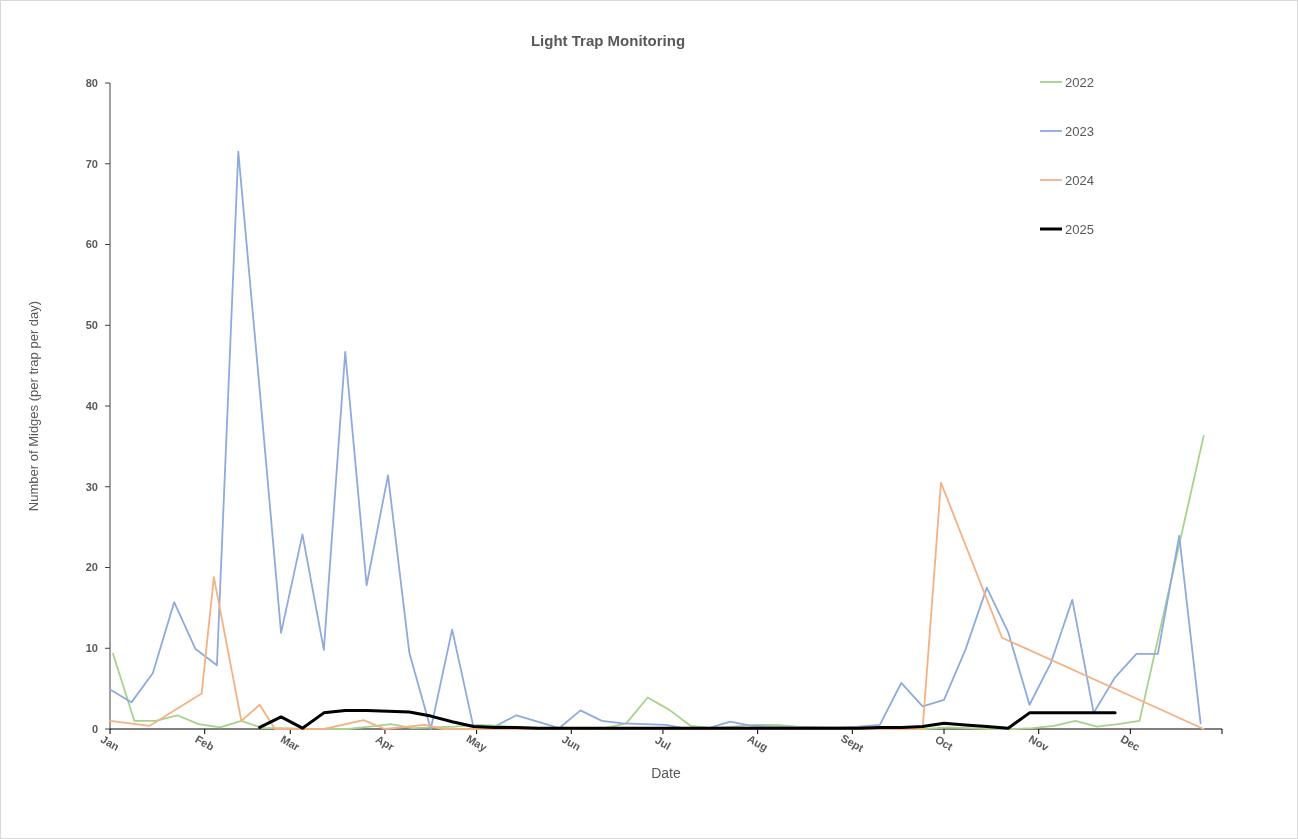 This screenshot has width=1298, height=839. Describe the element at coordinates (571, 743) in the screenshot. I see `x-tick-label: Jun` at that location.